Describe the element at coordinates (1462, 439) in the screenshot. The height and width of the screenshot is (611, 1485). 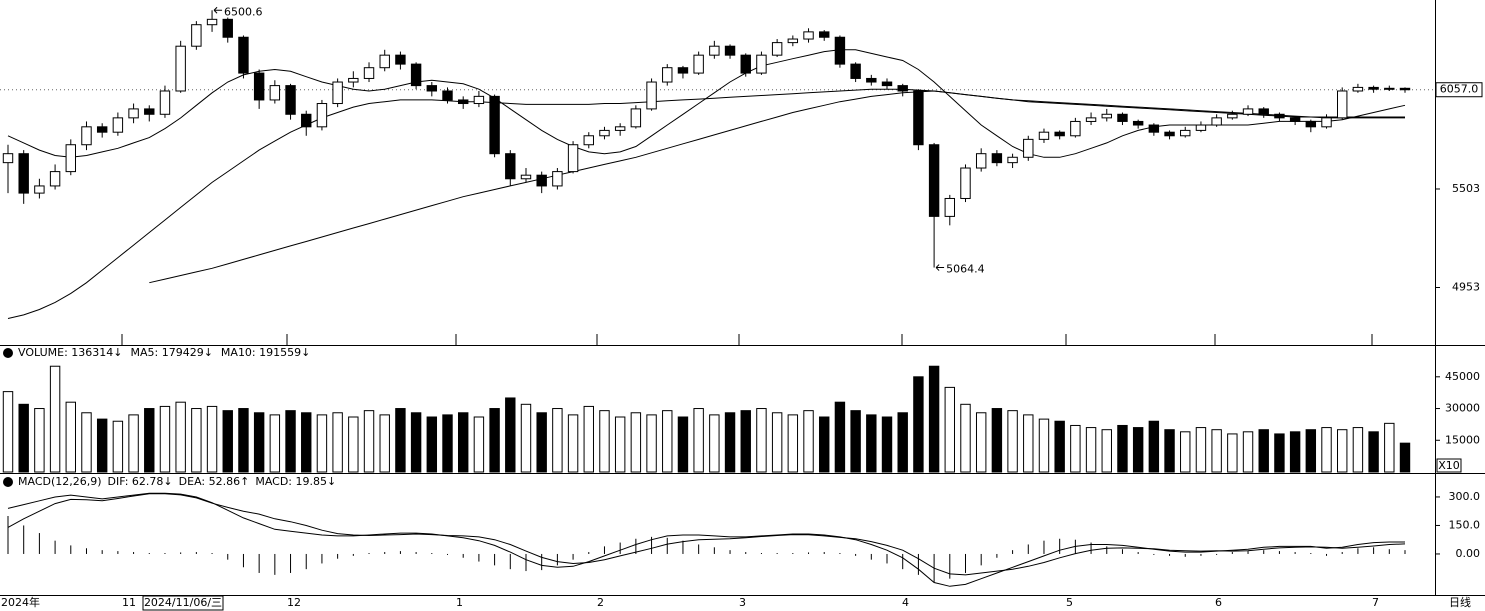
I see `y-tick-label: 15000` at that location.